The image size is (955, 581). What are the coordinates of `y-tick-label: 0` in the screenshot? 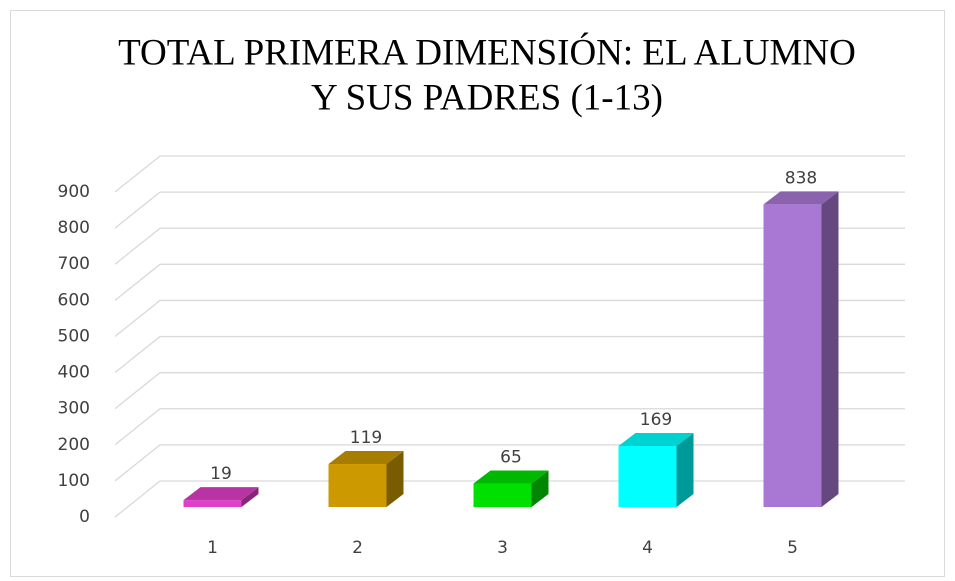 It's located at (84, 517).